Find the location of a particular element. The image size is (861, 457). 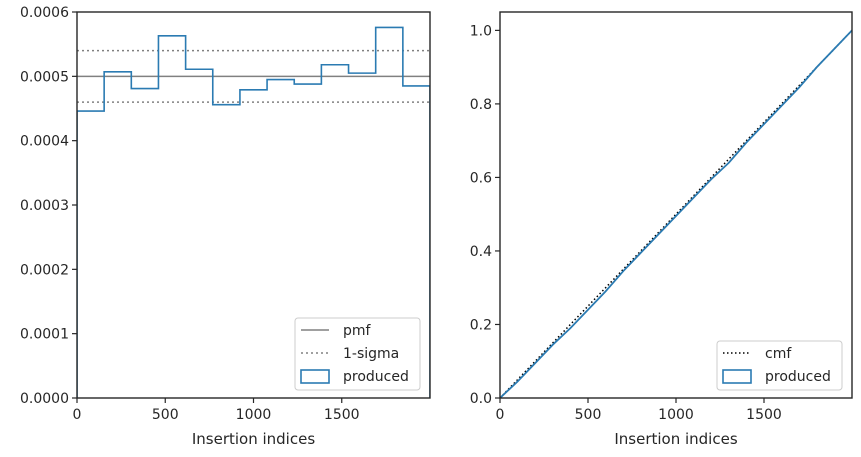

legend-cmf-label: cmf is located at coordinates (778, 354).